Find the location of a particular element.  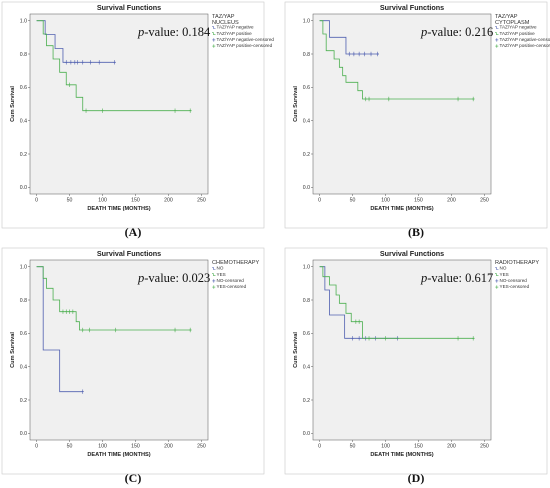

p-value-annotation: p-value: 0.216 is located at coordinates (456, 32).